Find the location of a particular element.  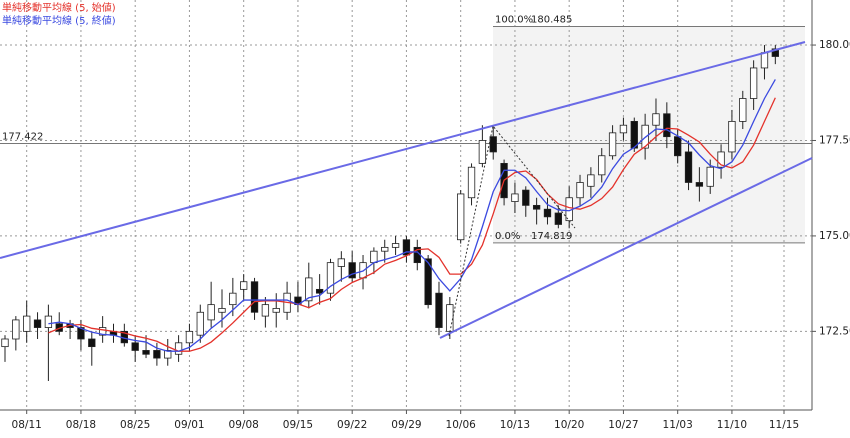

fib-value: 174.819 is located at coordinates (551, 236).